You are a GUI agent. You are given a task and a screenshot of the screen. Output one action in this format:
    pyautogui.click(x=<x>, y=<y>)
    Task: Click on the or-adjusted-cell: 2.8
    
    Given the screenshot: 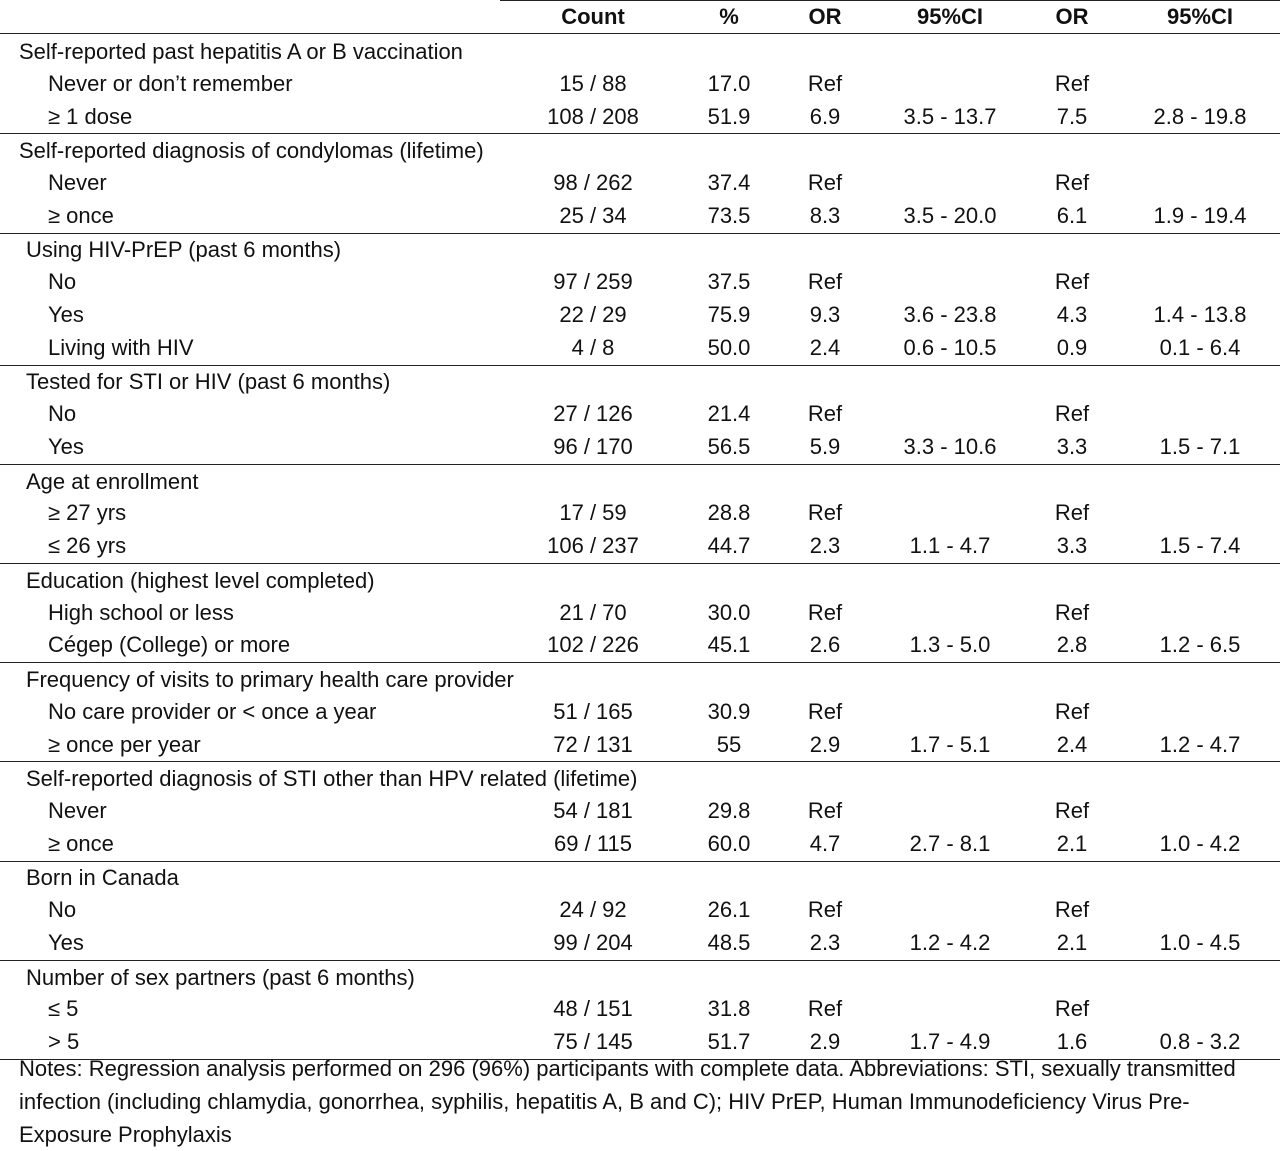 What is the action you would take?
    pyautogui.click(x=1072, y=645)
    